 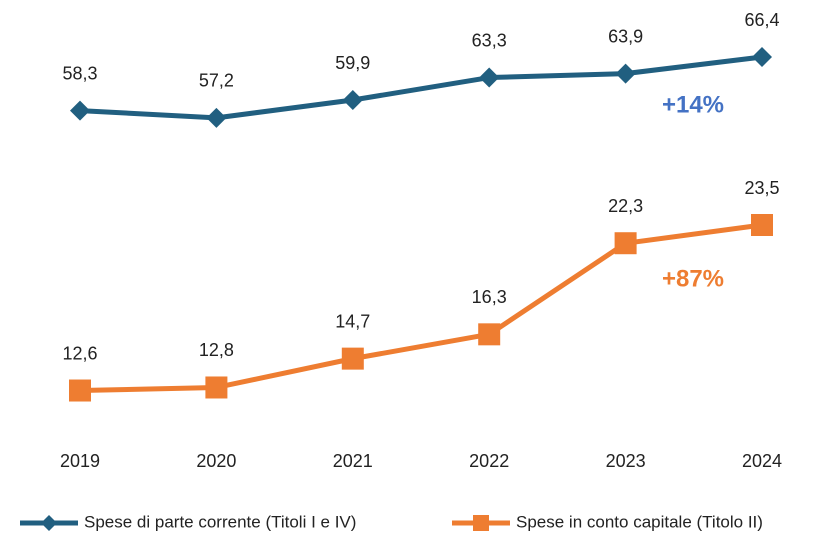 I want to click on x-tick-label: 2019, so click(x=80, y=461).